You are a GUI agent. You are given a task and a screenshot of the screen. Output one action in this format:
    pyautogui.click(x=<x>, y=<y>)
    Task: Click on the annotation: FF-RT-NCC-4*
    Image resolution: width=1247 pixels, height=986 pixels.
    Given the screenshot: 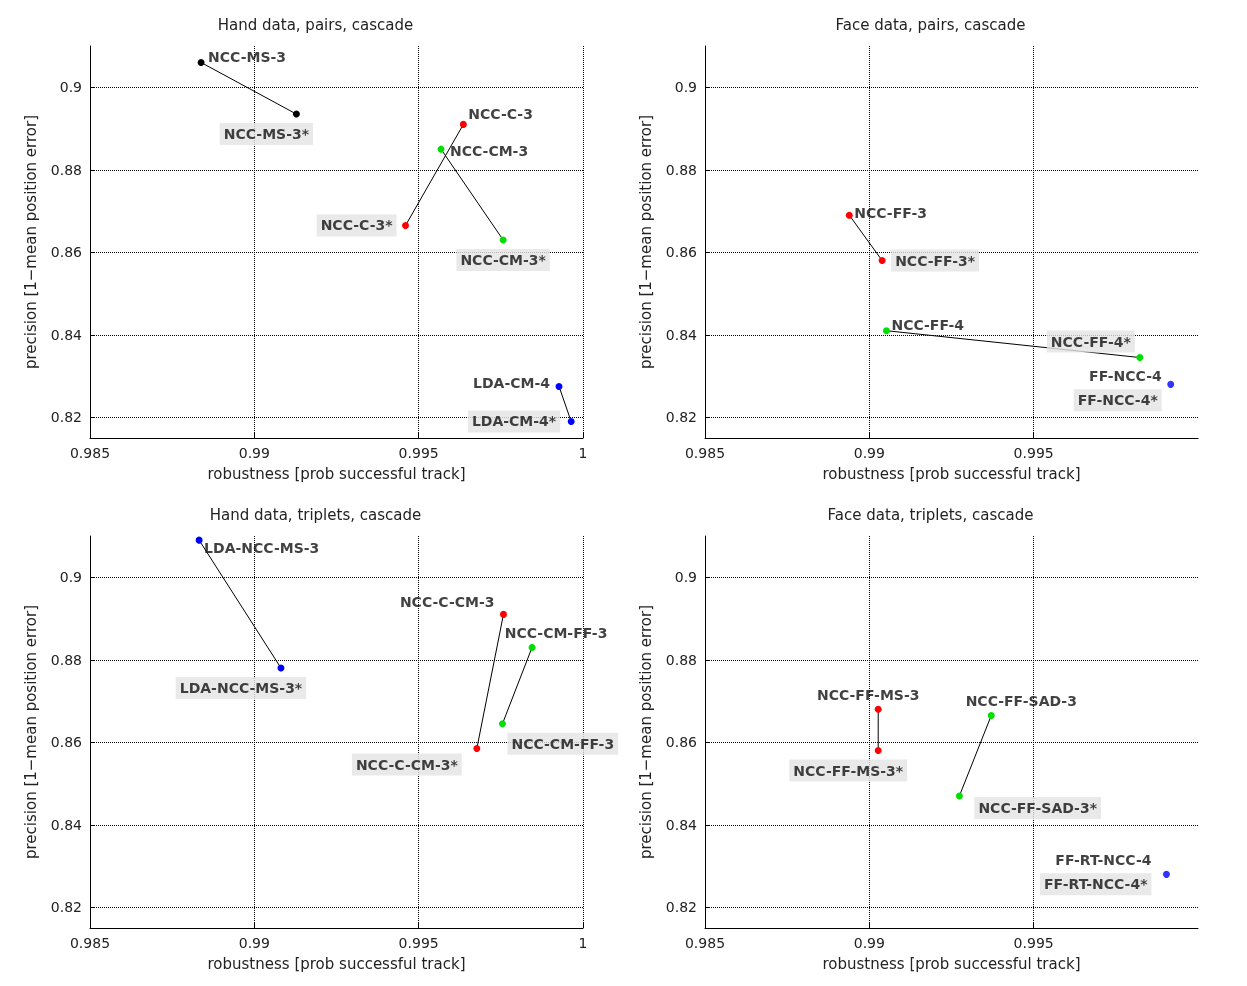 What is the action you would take?
    pyautogui.click(x=1096, y=884)
    